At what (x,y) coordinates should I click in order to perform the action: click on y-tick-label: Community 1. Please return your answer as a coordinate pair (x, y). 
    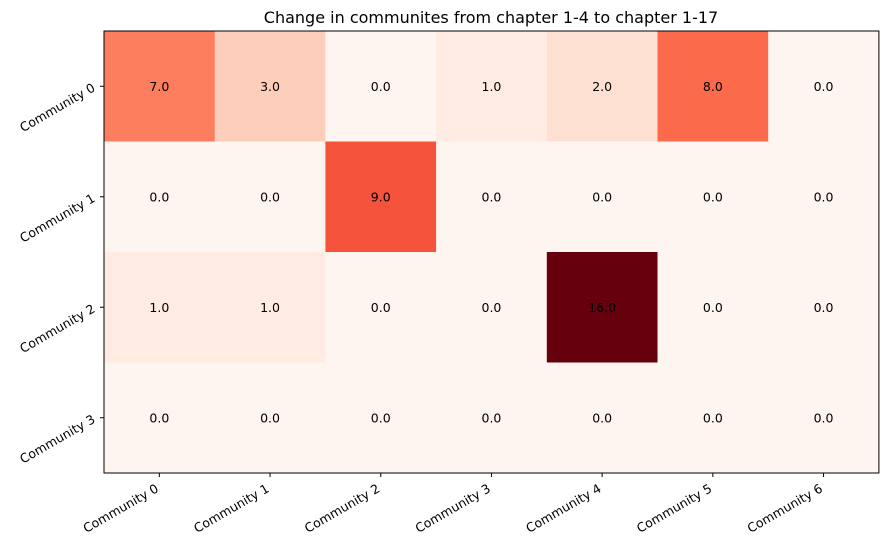
    Looking at the image, I should click on (57, 217).